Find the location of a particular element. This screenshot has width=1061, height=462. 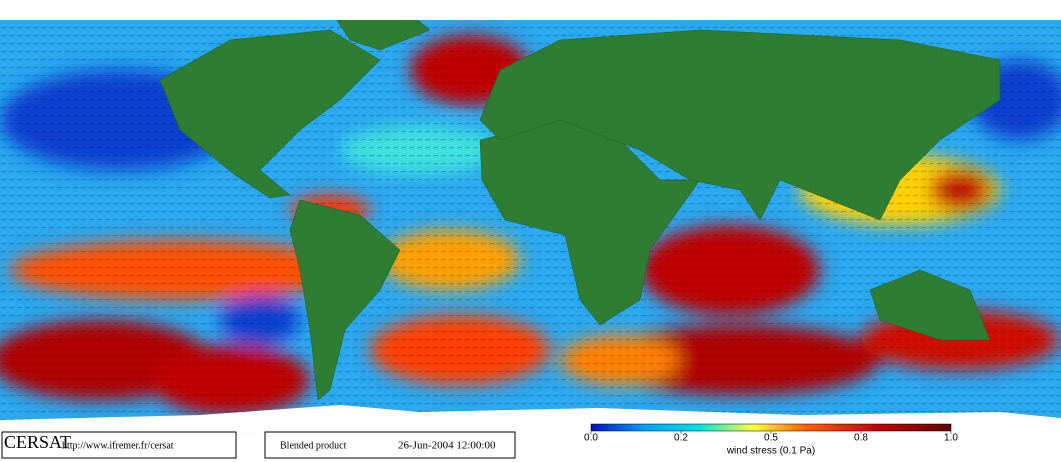

australia is located at coordinates (930, 305).